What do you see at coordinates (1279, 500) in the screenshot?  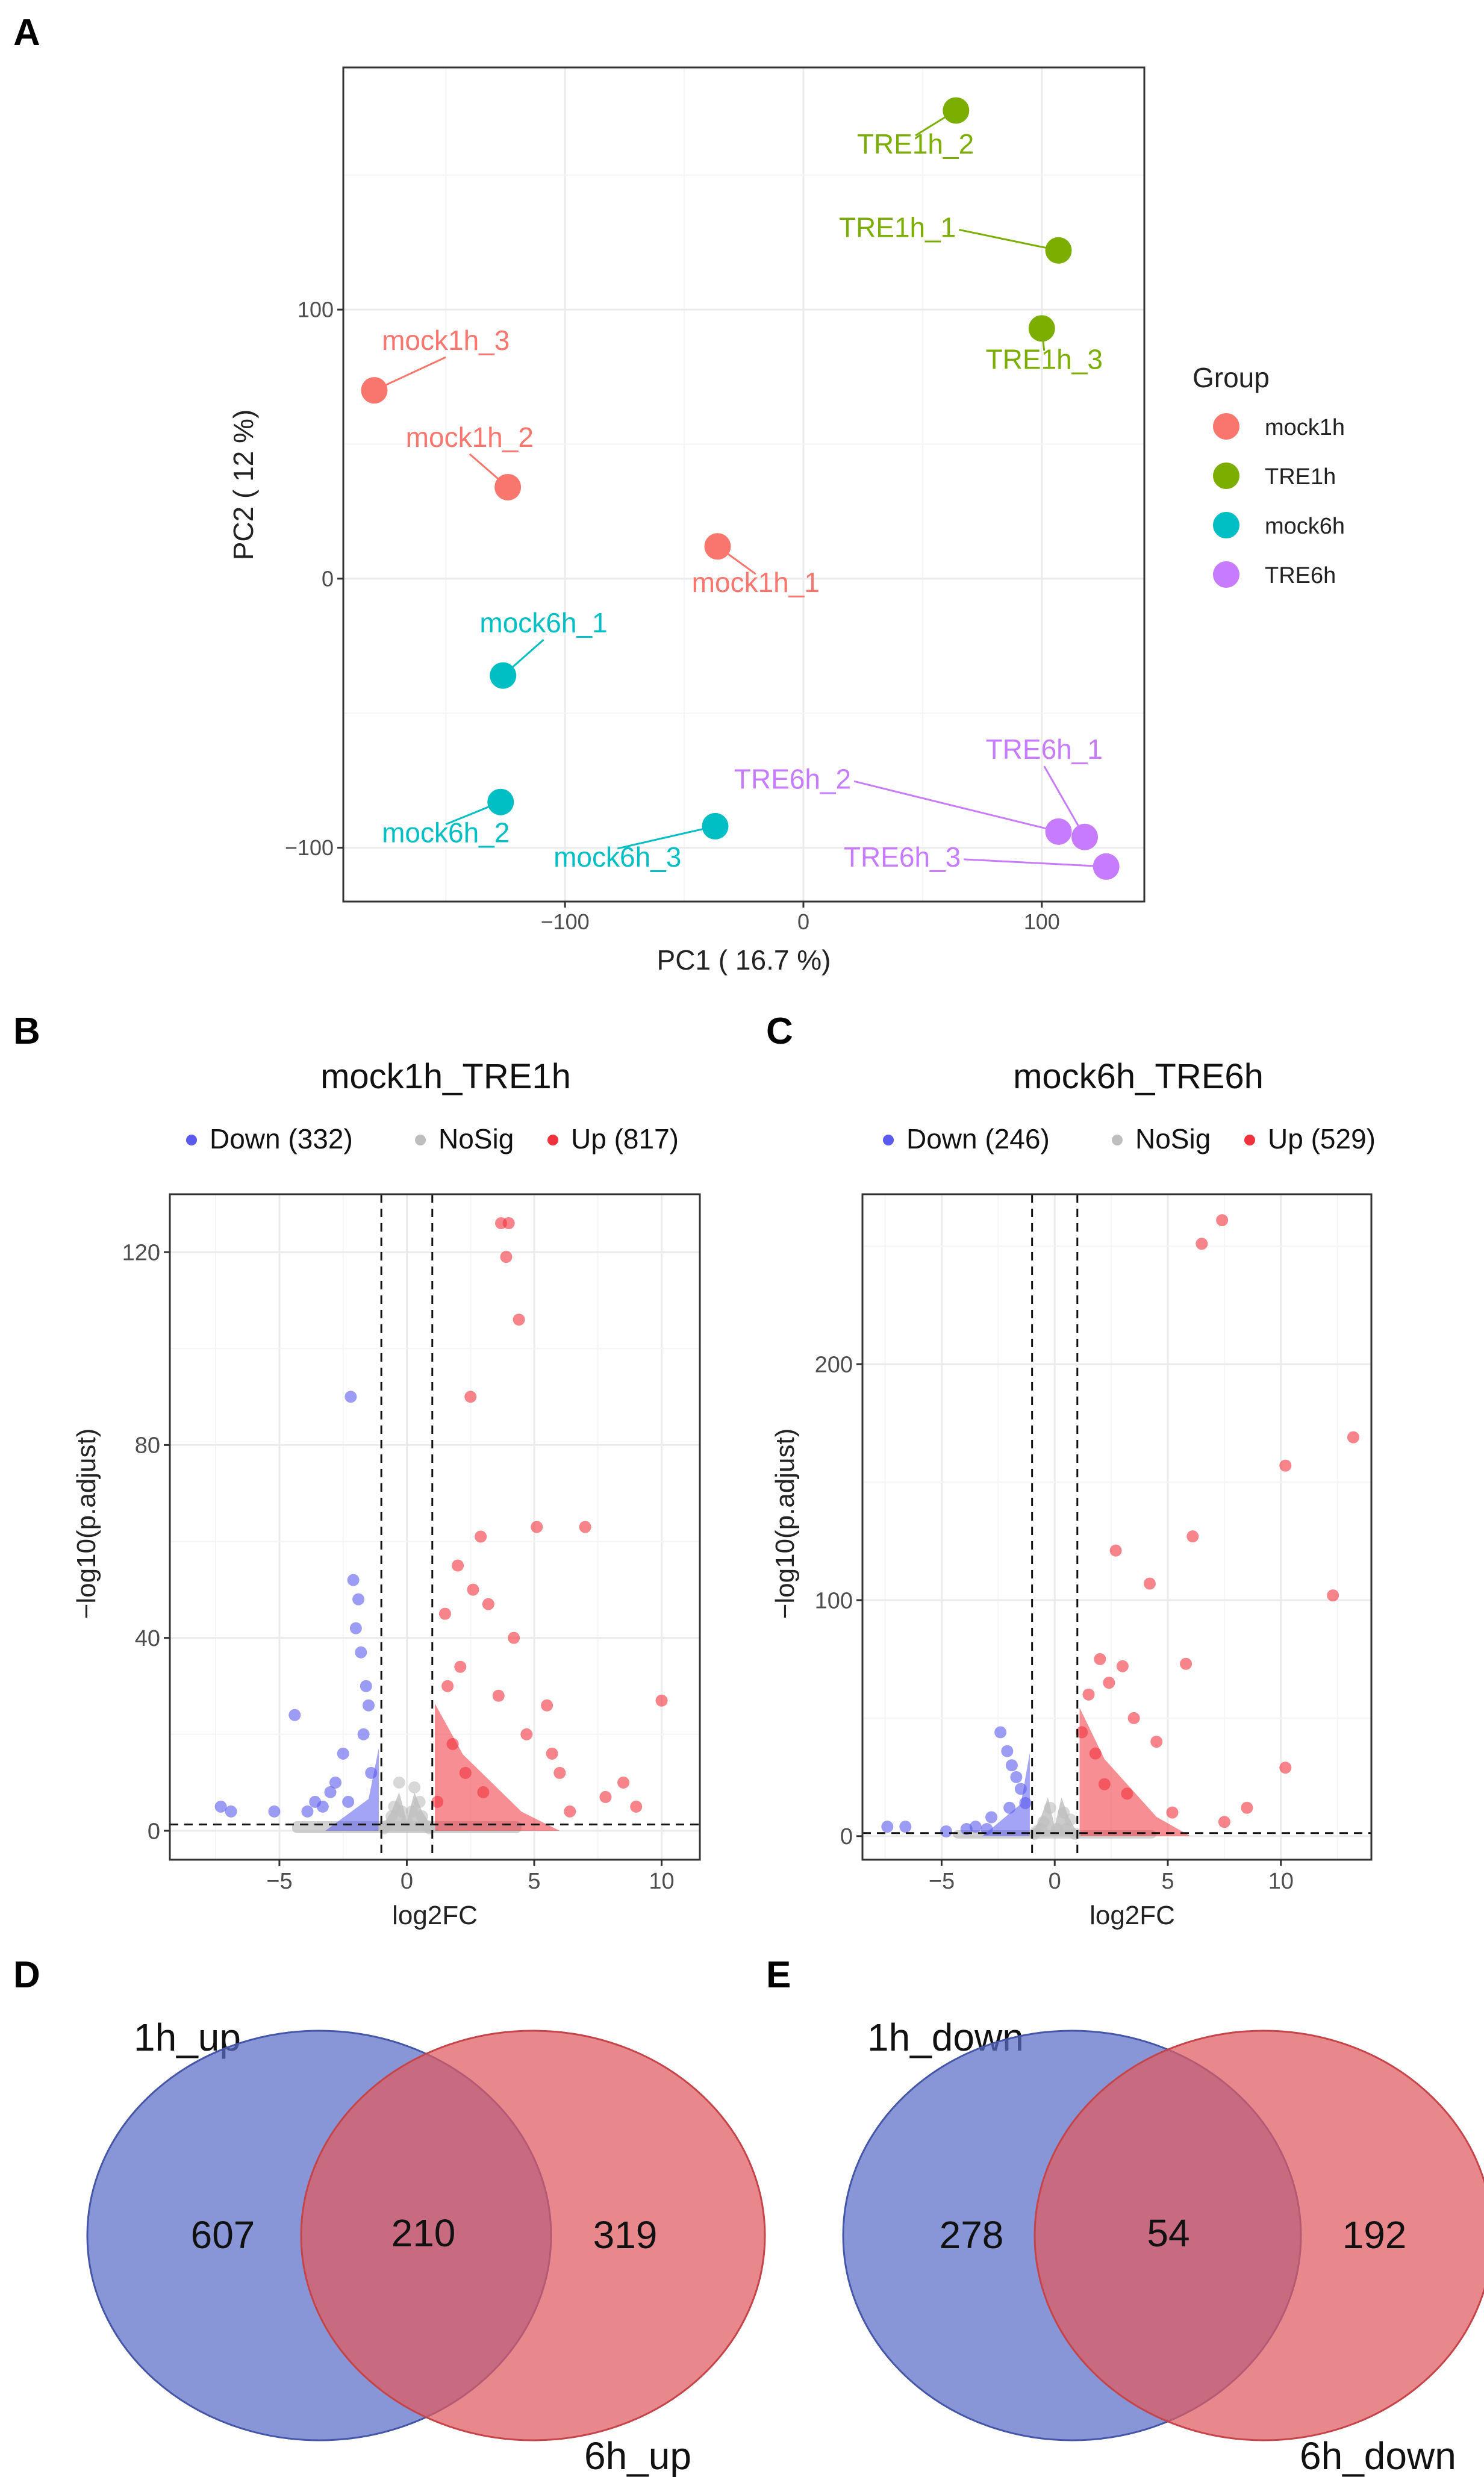 I see `pca-legend-entries: mock1h TRE1h mock6h TRE6h` at bounding box center [1279, 500].